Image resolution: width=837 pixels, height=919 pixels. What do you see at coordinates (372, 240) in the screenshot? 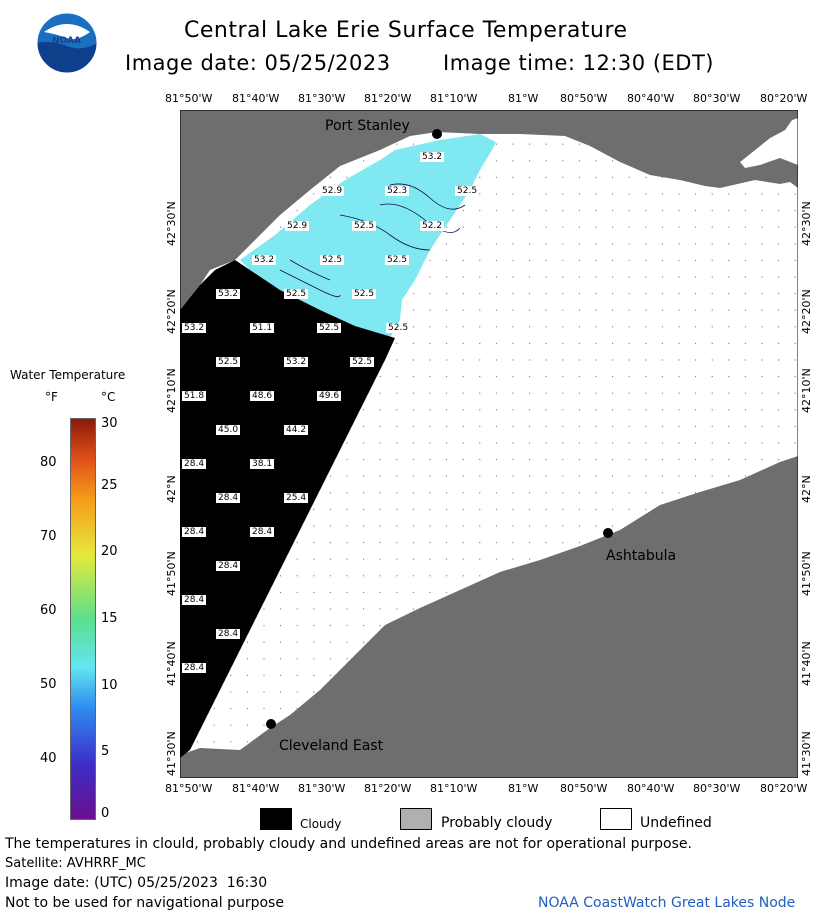
I see `isolines` at bounding box center [372, 240].